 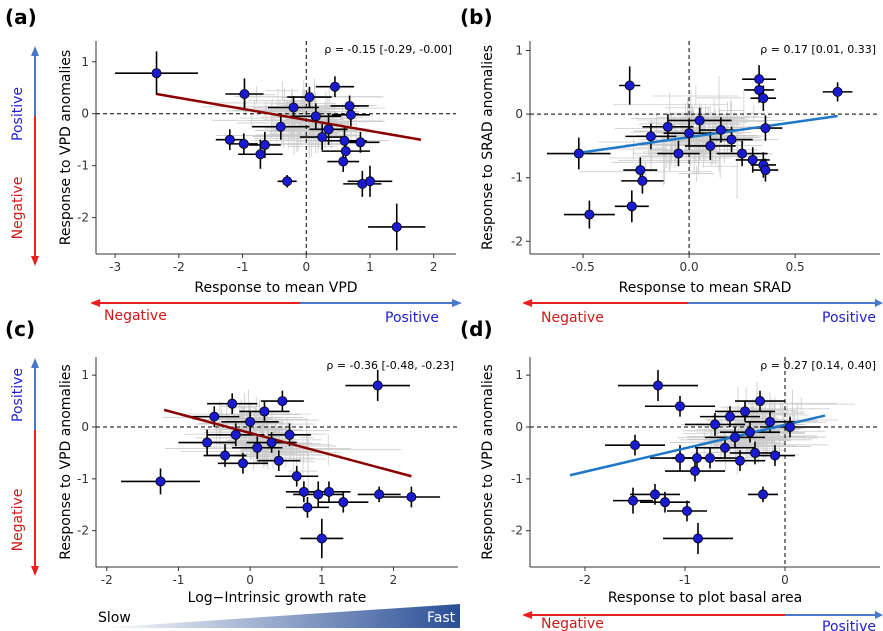 I want to click on panel-label: (c), so click(x=20, y=329).